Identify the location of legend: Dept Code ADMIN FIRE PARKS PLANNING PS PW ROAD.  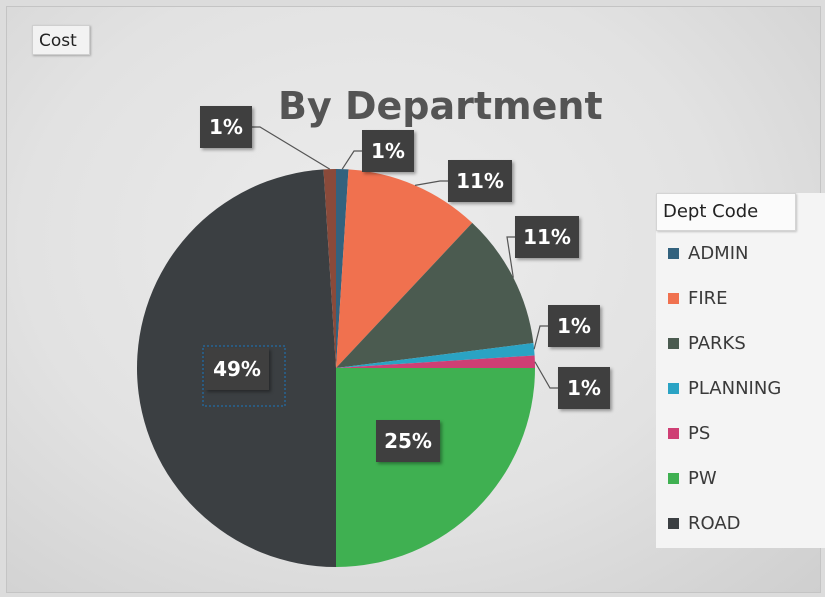
(740, 370).